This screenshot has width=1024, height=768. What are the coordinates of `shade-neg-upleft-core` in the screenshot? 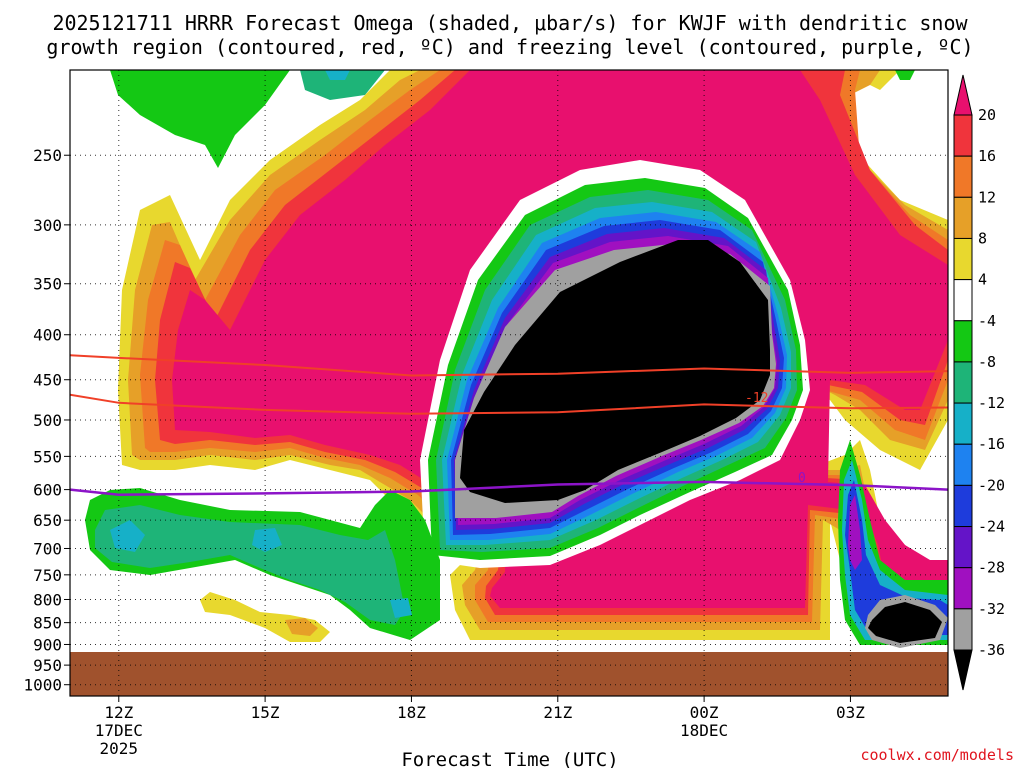 It's located at (337, 75).